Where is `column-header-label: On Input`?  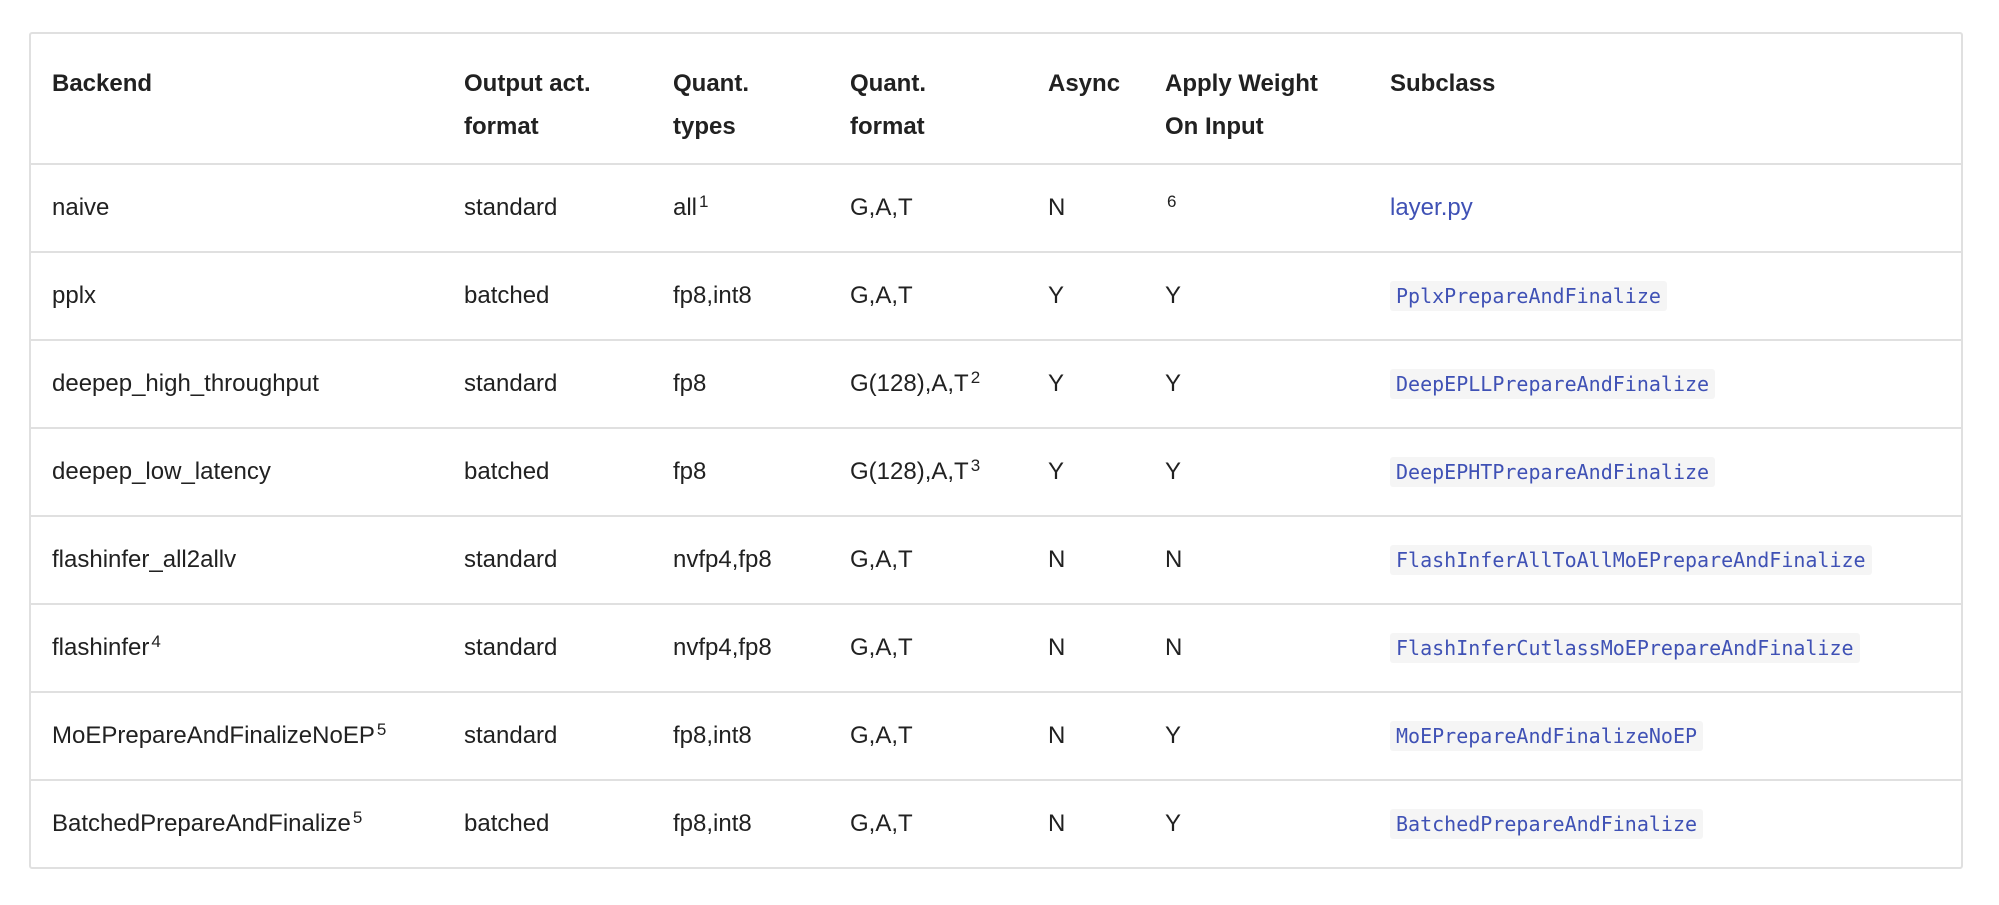 column-header-label: On Input is located at coordinates (1214, 126).